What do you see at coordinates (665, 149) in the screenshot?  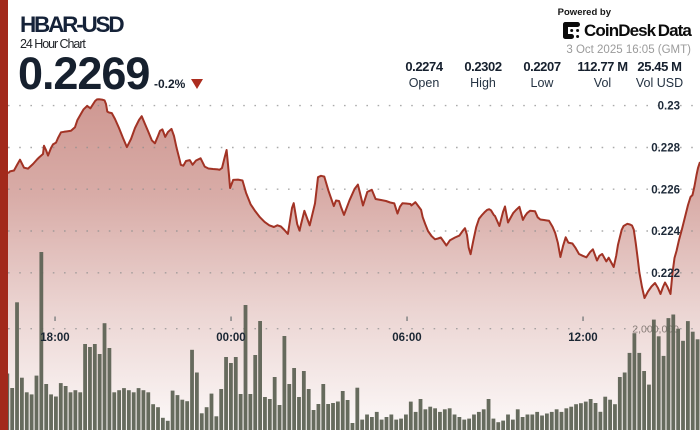 I see `svg-text: 0.228` at bounding box center [665, 149].